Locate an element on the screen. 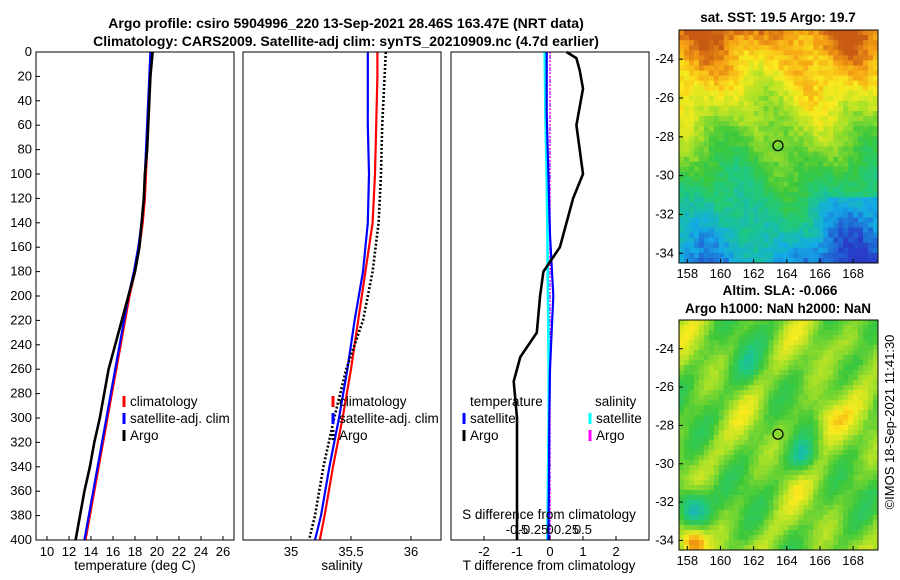  x-tick-label: 35 is located at coordinates (291, 551).